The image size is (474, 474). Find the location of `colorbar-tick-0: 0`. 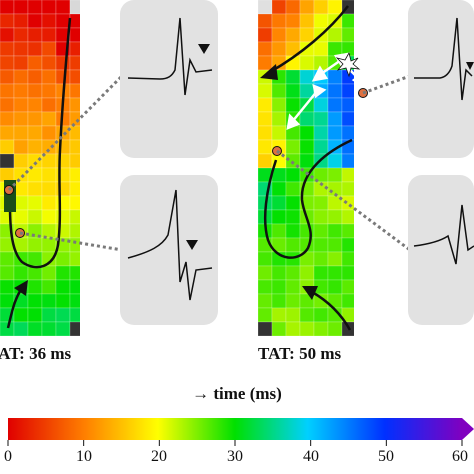

colorbar-tick-0: 0 is located at coordinates (8, 456).